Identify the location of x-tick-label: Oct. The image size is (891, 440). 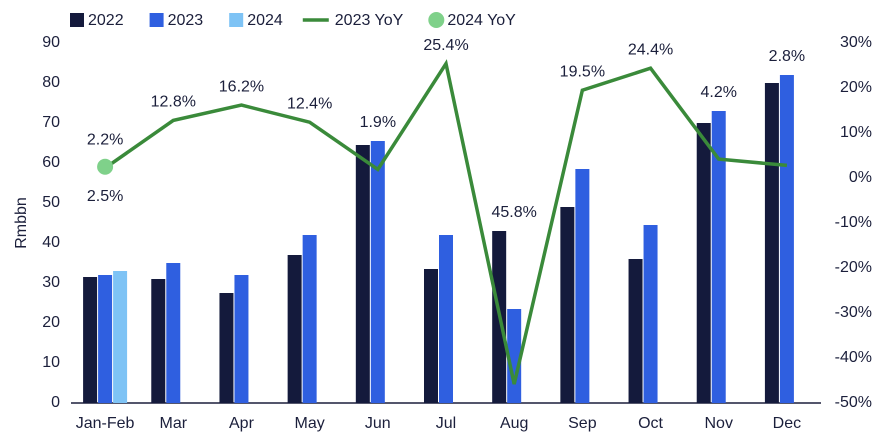
(650, 423).